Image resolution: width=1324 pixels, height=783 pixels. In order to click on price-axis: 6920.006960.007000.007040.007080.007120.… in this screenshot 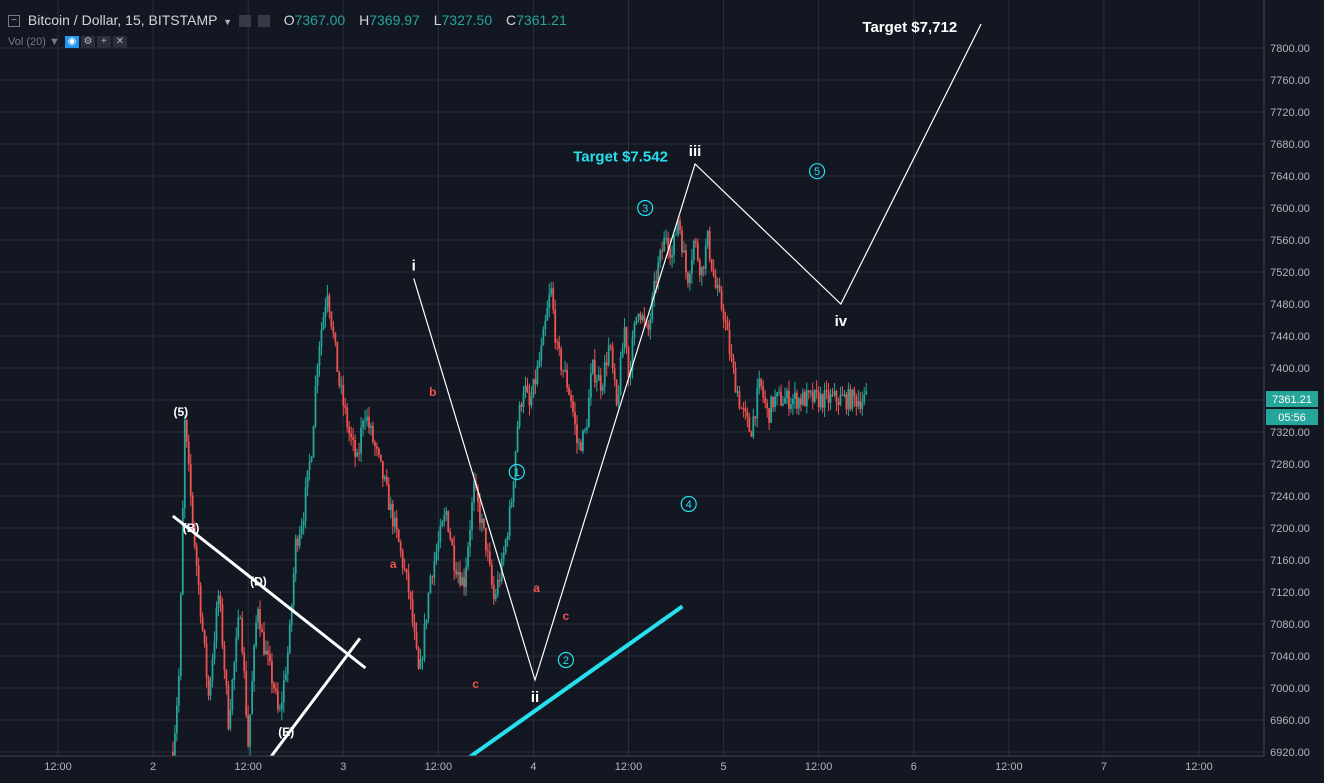, I will do `click(1293, 391)`.